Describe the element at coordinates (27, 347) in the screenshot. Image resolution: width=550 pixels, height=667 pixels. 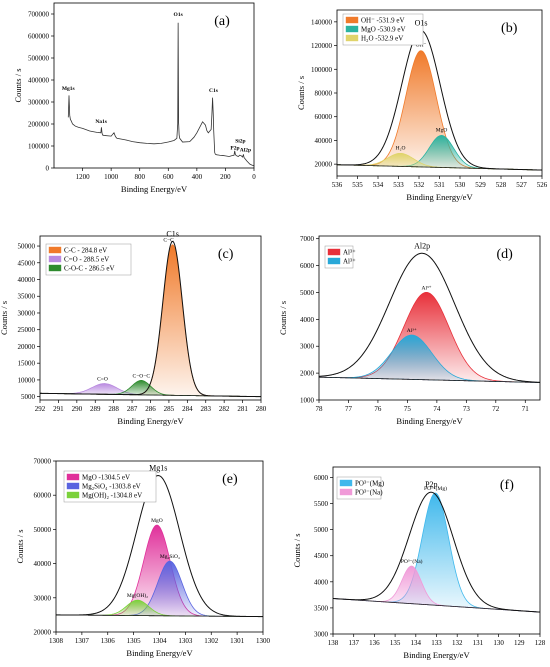
I see `y-tick-label-c: 20000` at that location.